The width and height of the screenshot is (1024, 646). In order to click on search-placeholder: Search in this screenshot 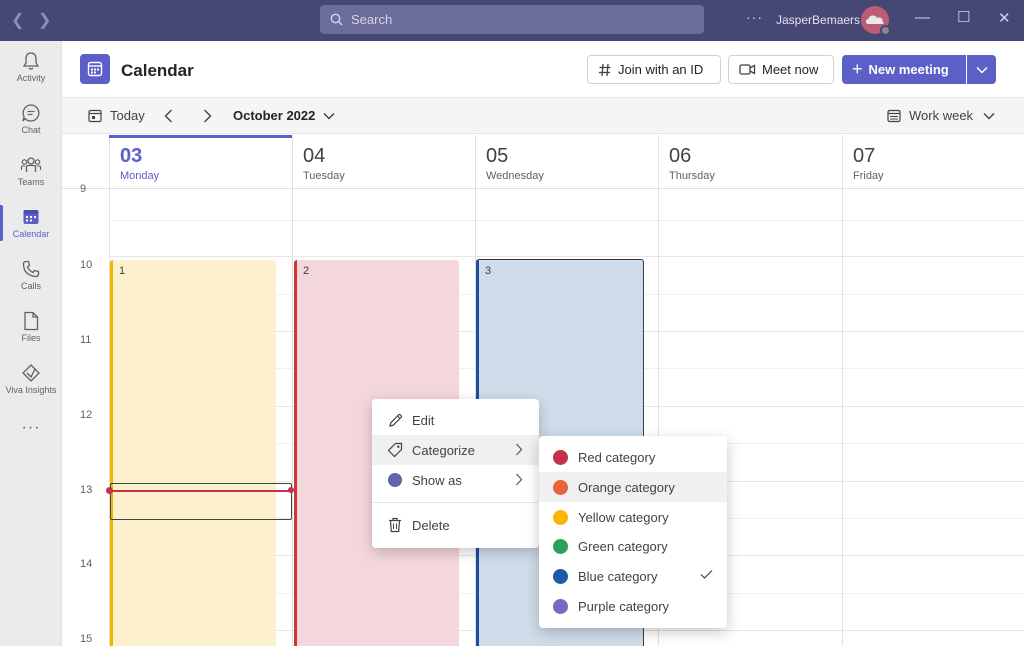, I will do `click(372, 19)`.